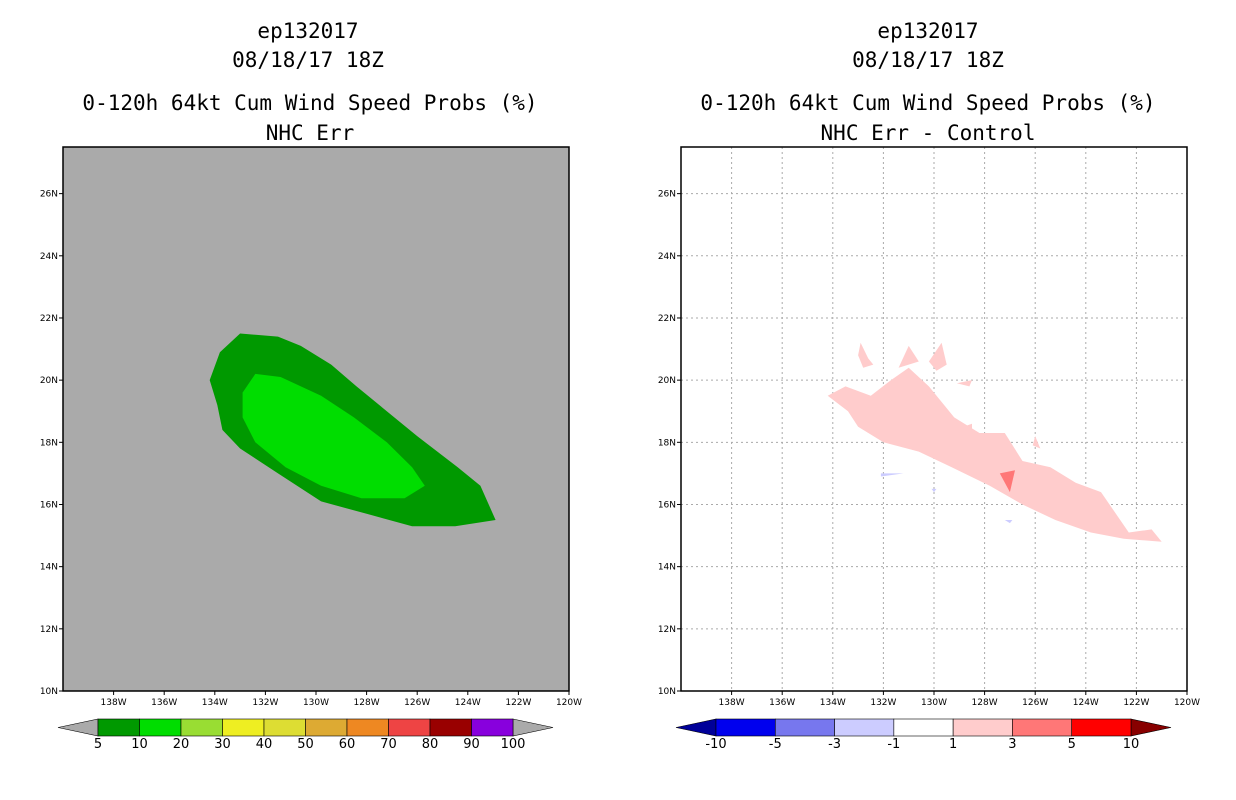 The image size is (1236, 800). Describe the element at coordinates (471, 744) in the screenshot. I see `colorbar-label: 90` at that location.